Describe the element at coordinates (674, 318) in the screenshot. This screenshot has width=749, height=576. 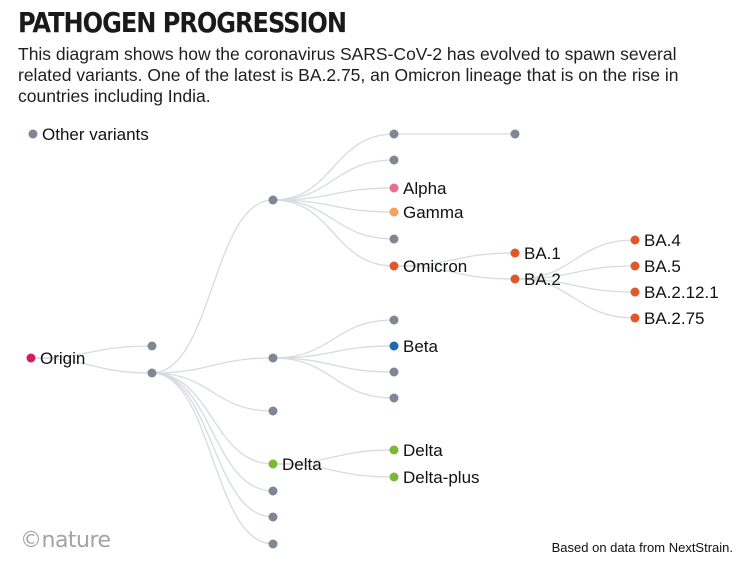
I see `label-ba-2-75: BA.2.75` at that location.